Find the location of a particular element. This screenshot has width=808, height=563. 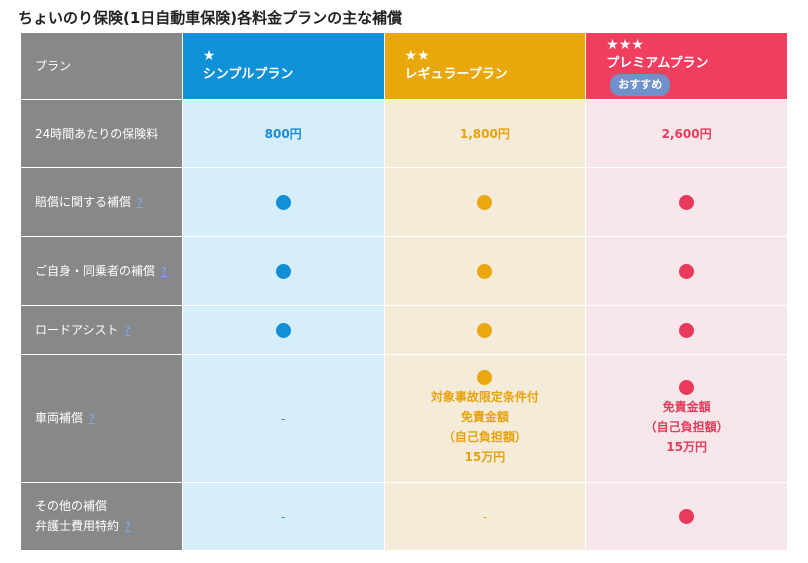

row-label-other: その他の補償 弁護士費用特約? is located at coordinates (101, 516).